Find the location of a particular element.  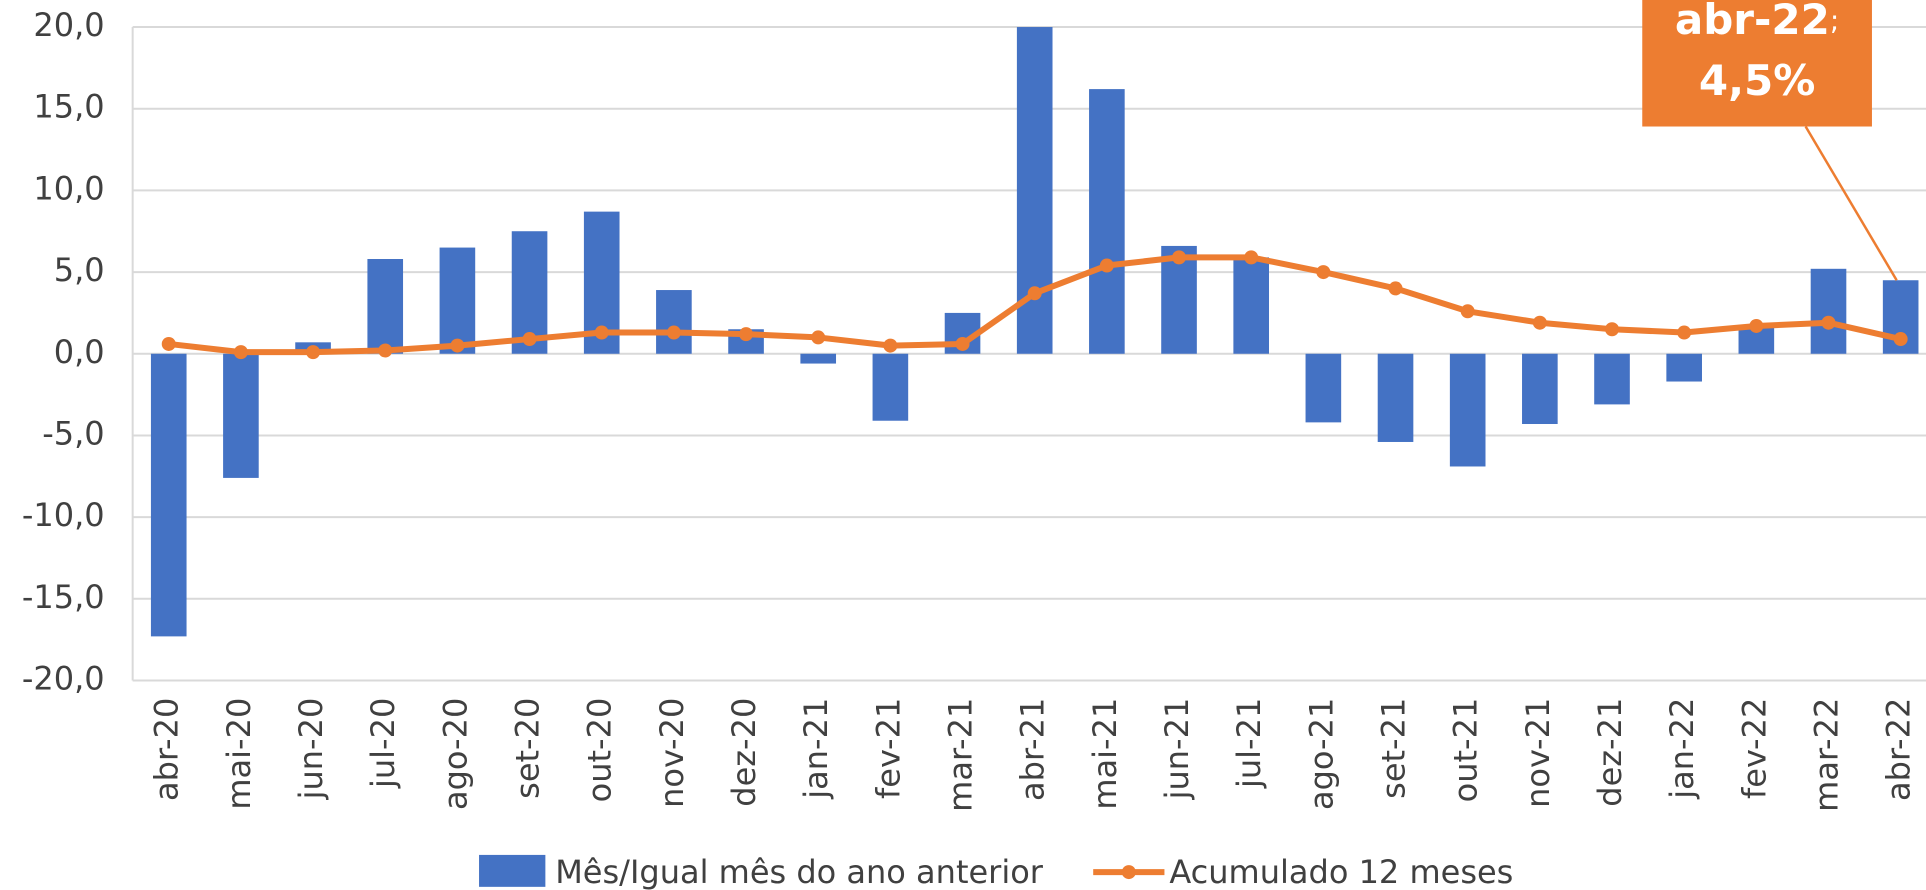

annotation-value: 4,5% is located at coordinates (1757, 80).